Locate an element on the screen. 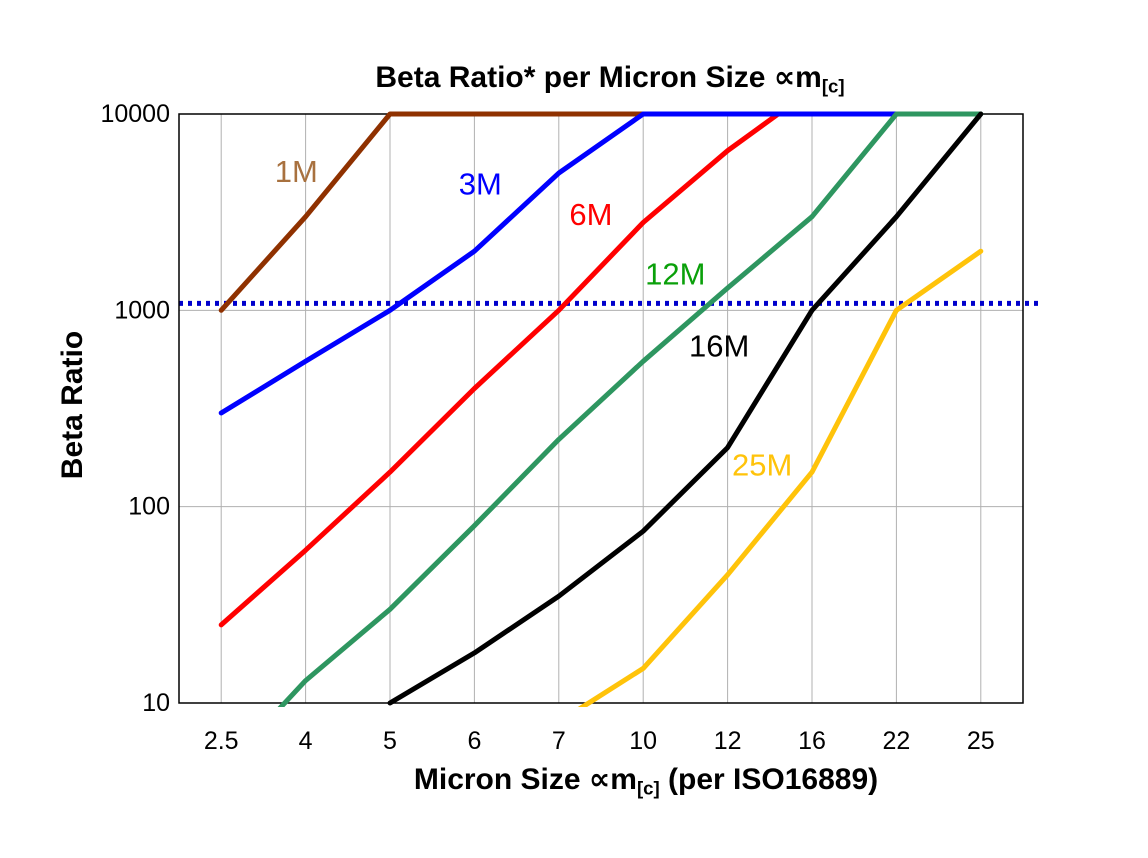 The height and width of the screenshot is (858, 1148). x-tick-label-22: 22 is located at coordinates (896, 741).